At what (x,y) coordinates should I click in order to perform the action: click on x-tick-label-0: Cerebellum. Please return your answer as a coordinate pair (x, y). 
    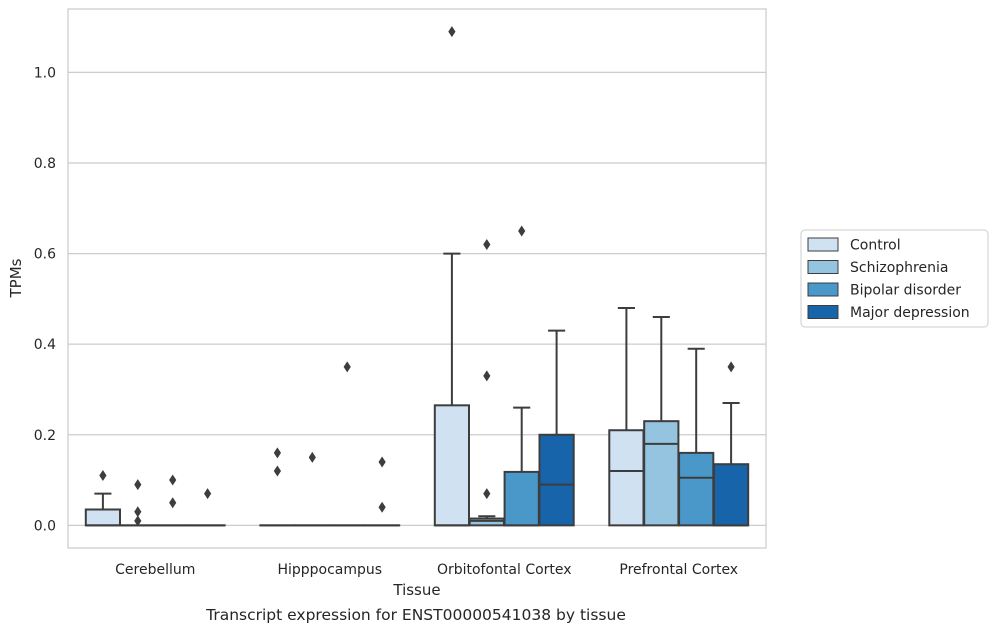
    Looking at the image, I should click on (155, 570).